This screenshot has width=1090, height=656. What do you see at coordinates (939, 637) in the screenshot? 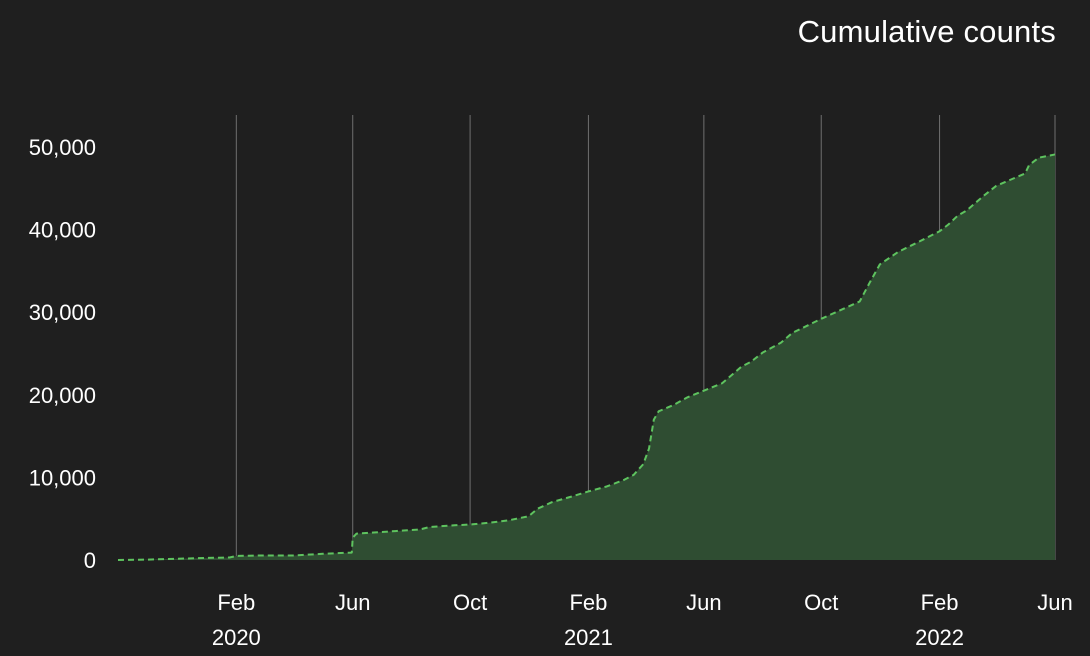
I see `x-year-label: 2022` at bounding box center [939, 637].